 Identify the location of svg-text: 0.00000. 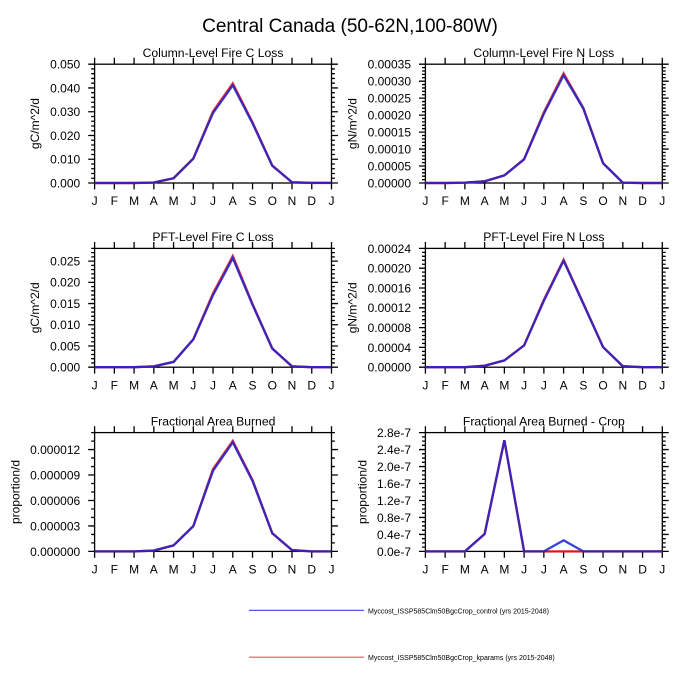
(390, 183).